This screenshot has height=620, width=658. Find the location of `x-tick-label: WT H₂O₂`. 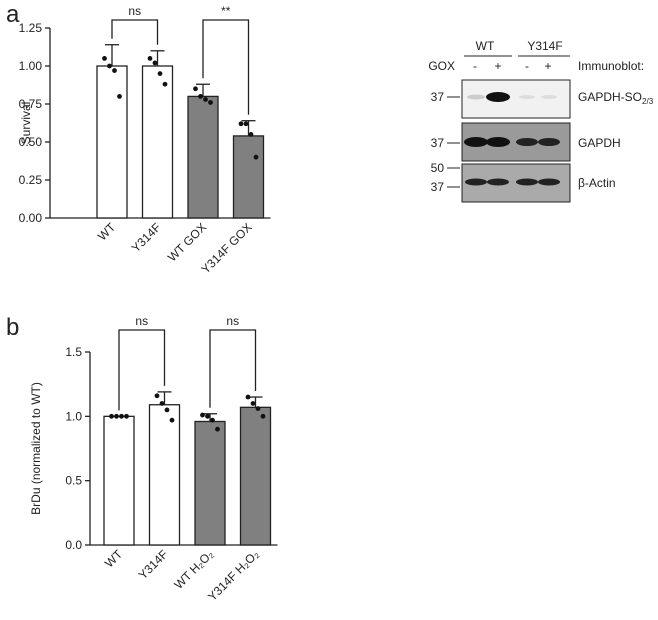

x-tick-label: WT H₂O₂ is located at coordinates (194, 569).